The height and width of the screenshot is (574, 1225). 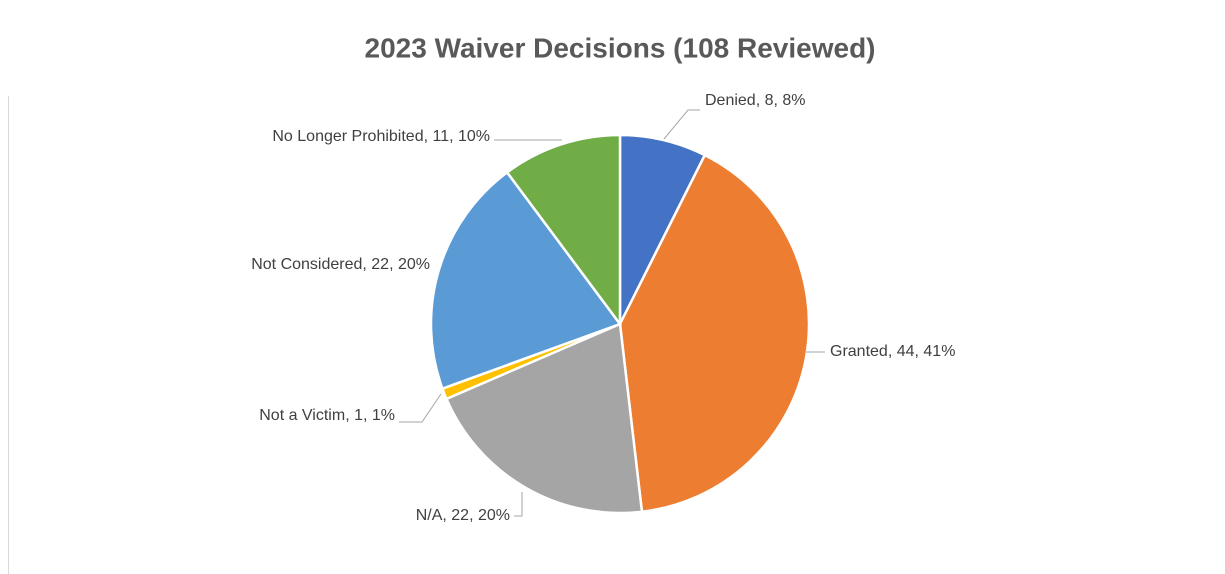 I want to click on data-label: N/A, 22, 20%, so click(x=463, y=515).